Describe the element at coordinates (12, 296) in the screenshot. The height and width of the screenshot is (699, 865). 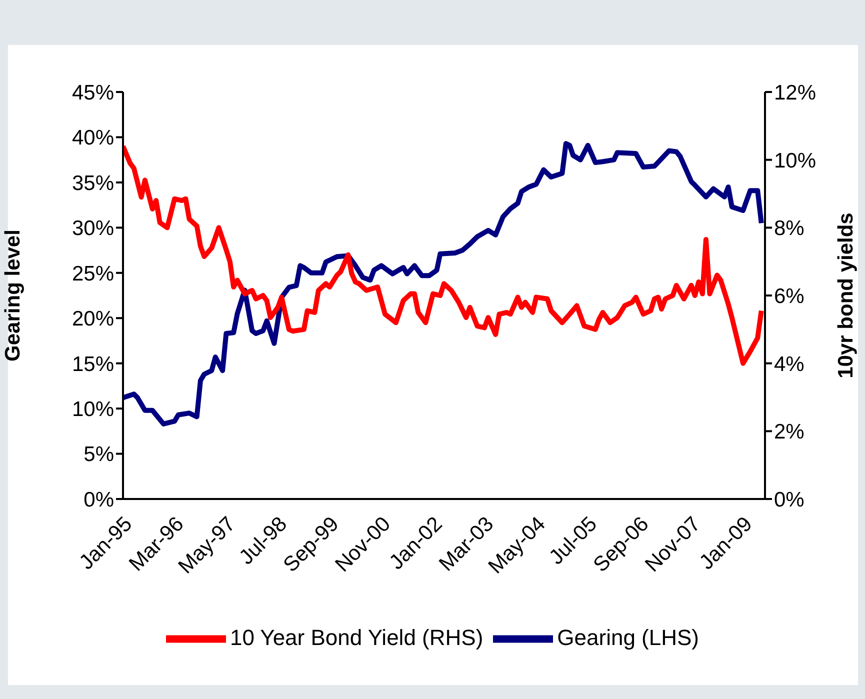
I see `y-axis-title: Gearing level` at that location.